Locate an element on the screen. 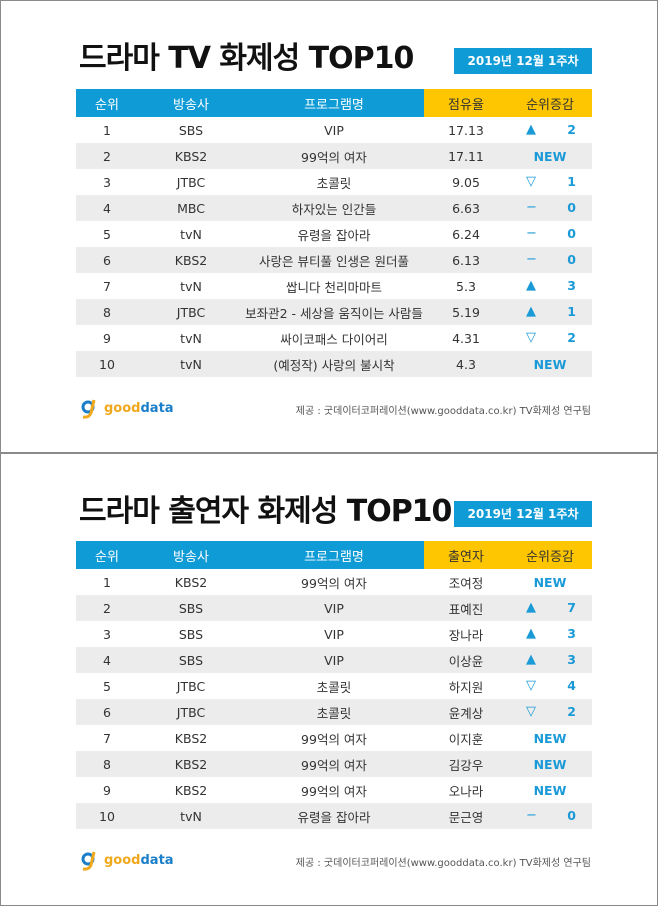  cell: 9.05 is located at coordinates (466, 182).